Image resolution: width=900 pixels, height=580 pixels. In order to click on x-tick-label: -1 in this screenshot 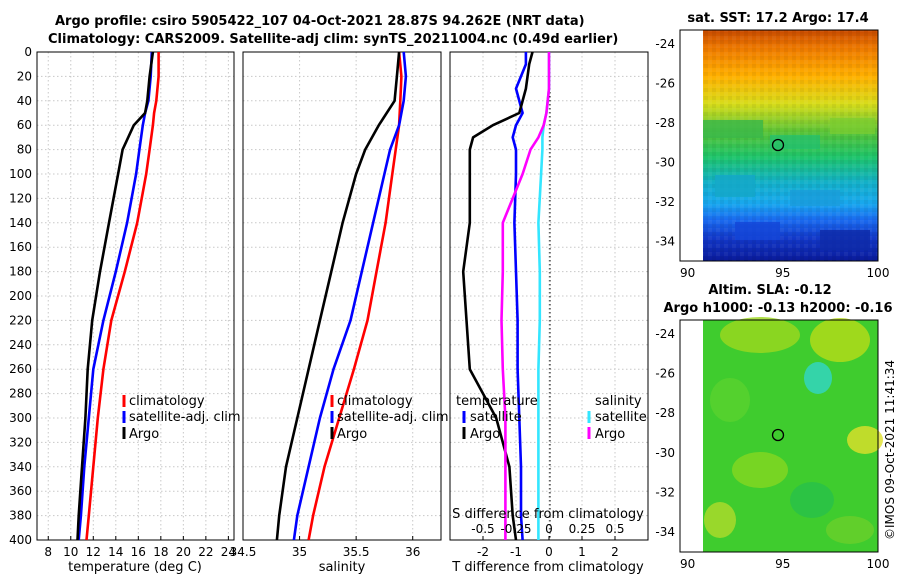, I will do `click(516, 552)`.